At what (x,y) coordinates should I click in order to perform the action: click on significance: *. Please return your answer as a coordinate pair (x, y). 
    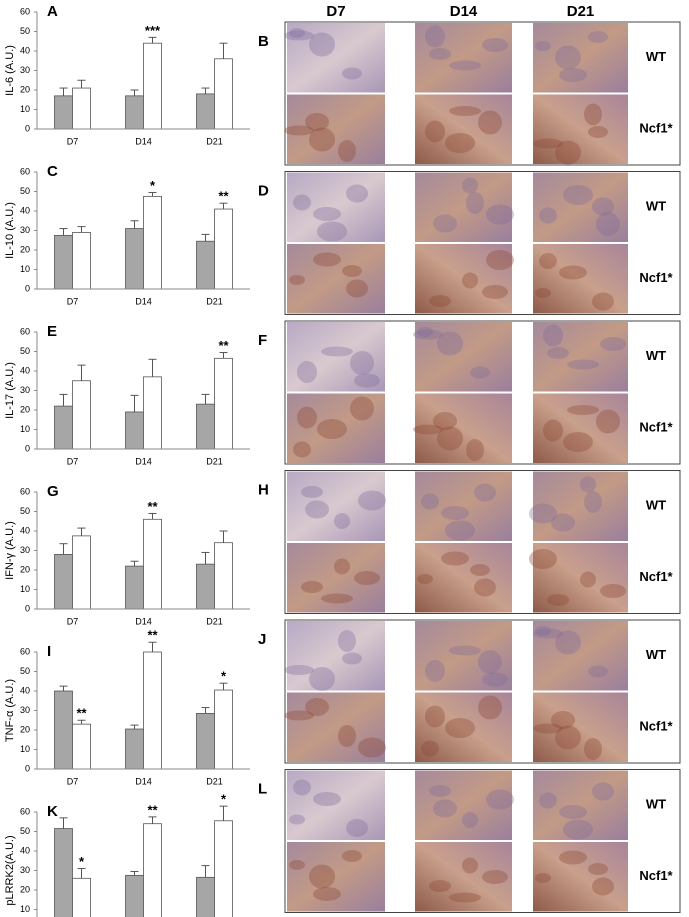
    Looking at the image, I should click on (224, 799).